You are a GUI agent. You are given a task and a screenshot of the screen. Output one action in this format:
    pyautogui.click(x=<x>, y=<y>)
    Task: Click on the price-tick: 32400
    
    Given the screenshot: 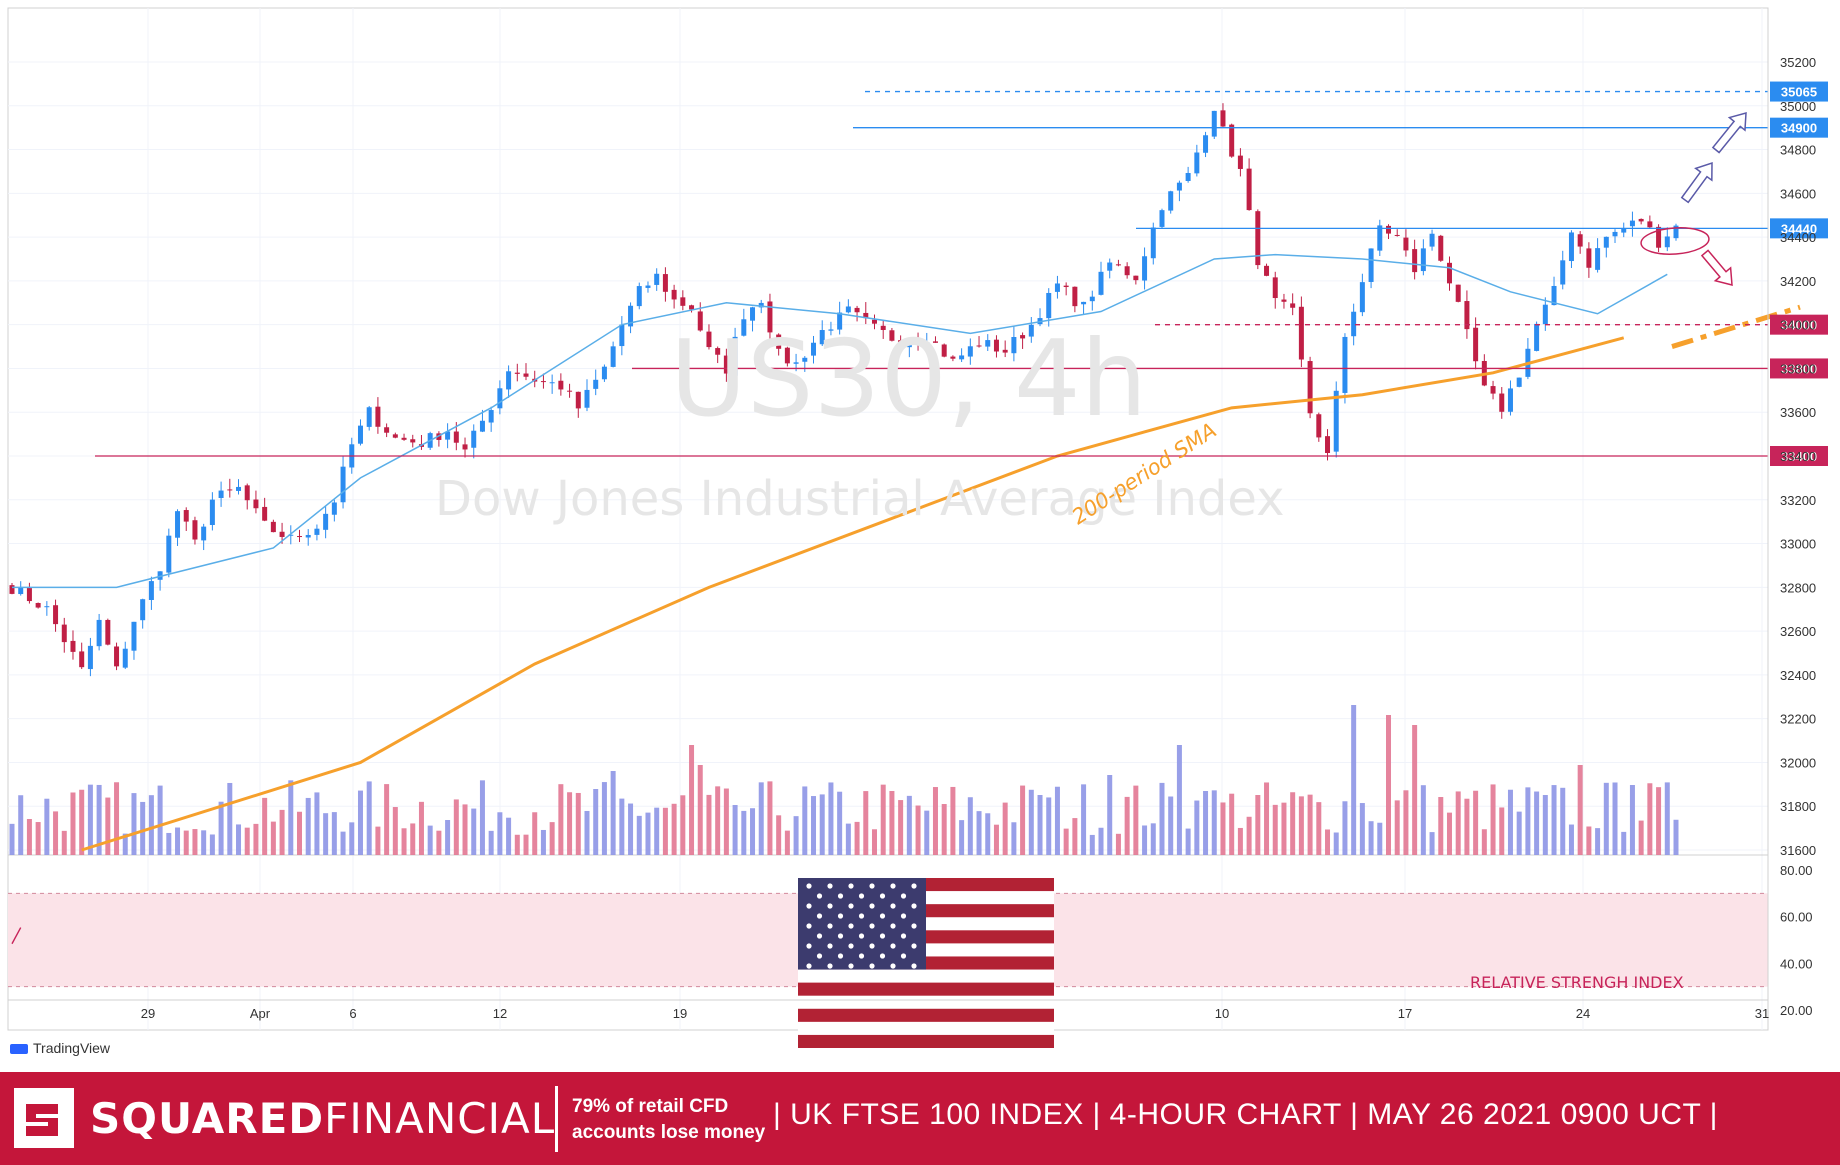 What is the action you would take?
    pyautogui.click(x=1798, y=675)
    